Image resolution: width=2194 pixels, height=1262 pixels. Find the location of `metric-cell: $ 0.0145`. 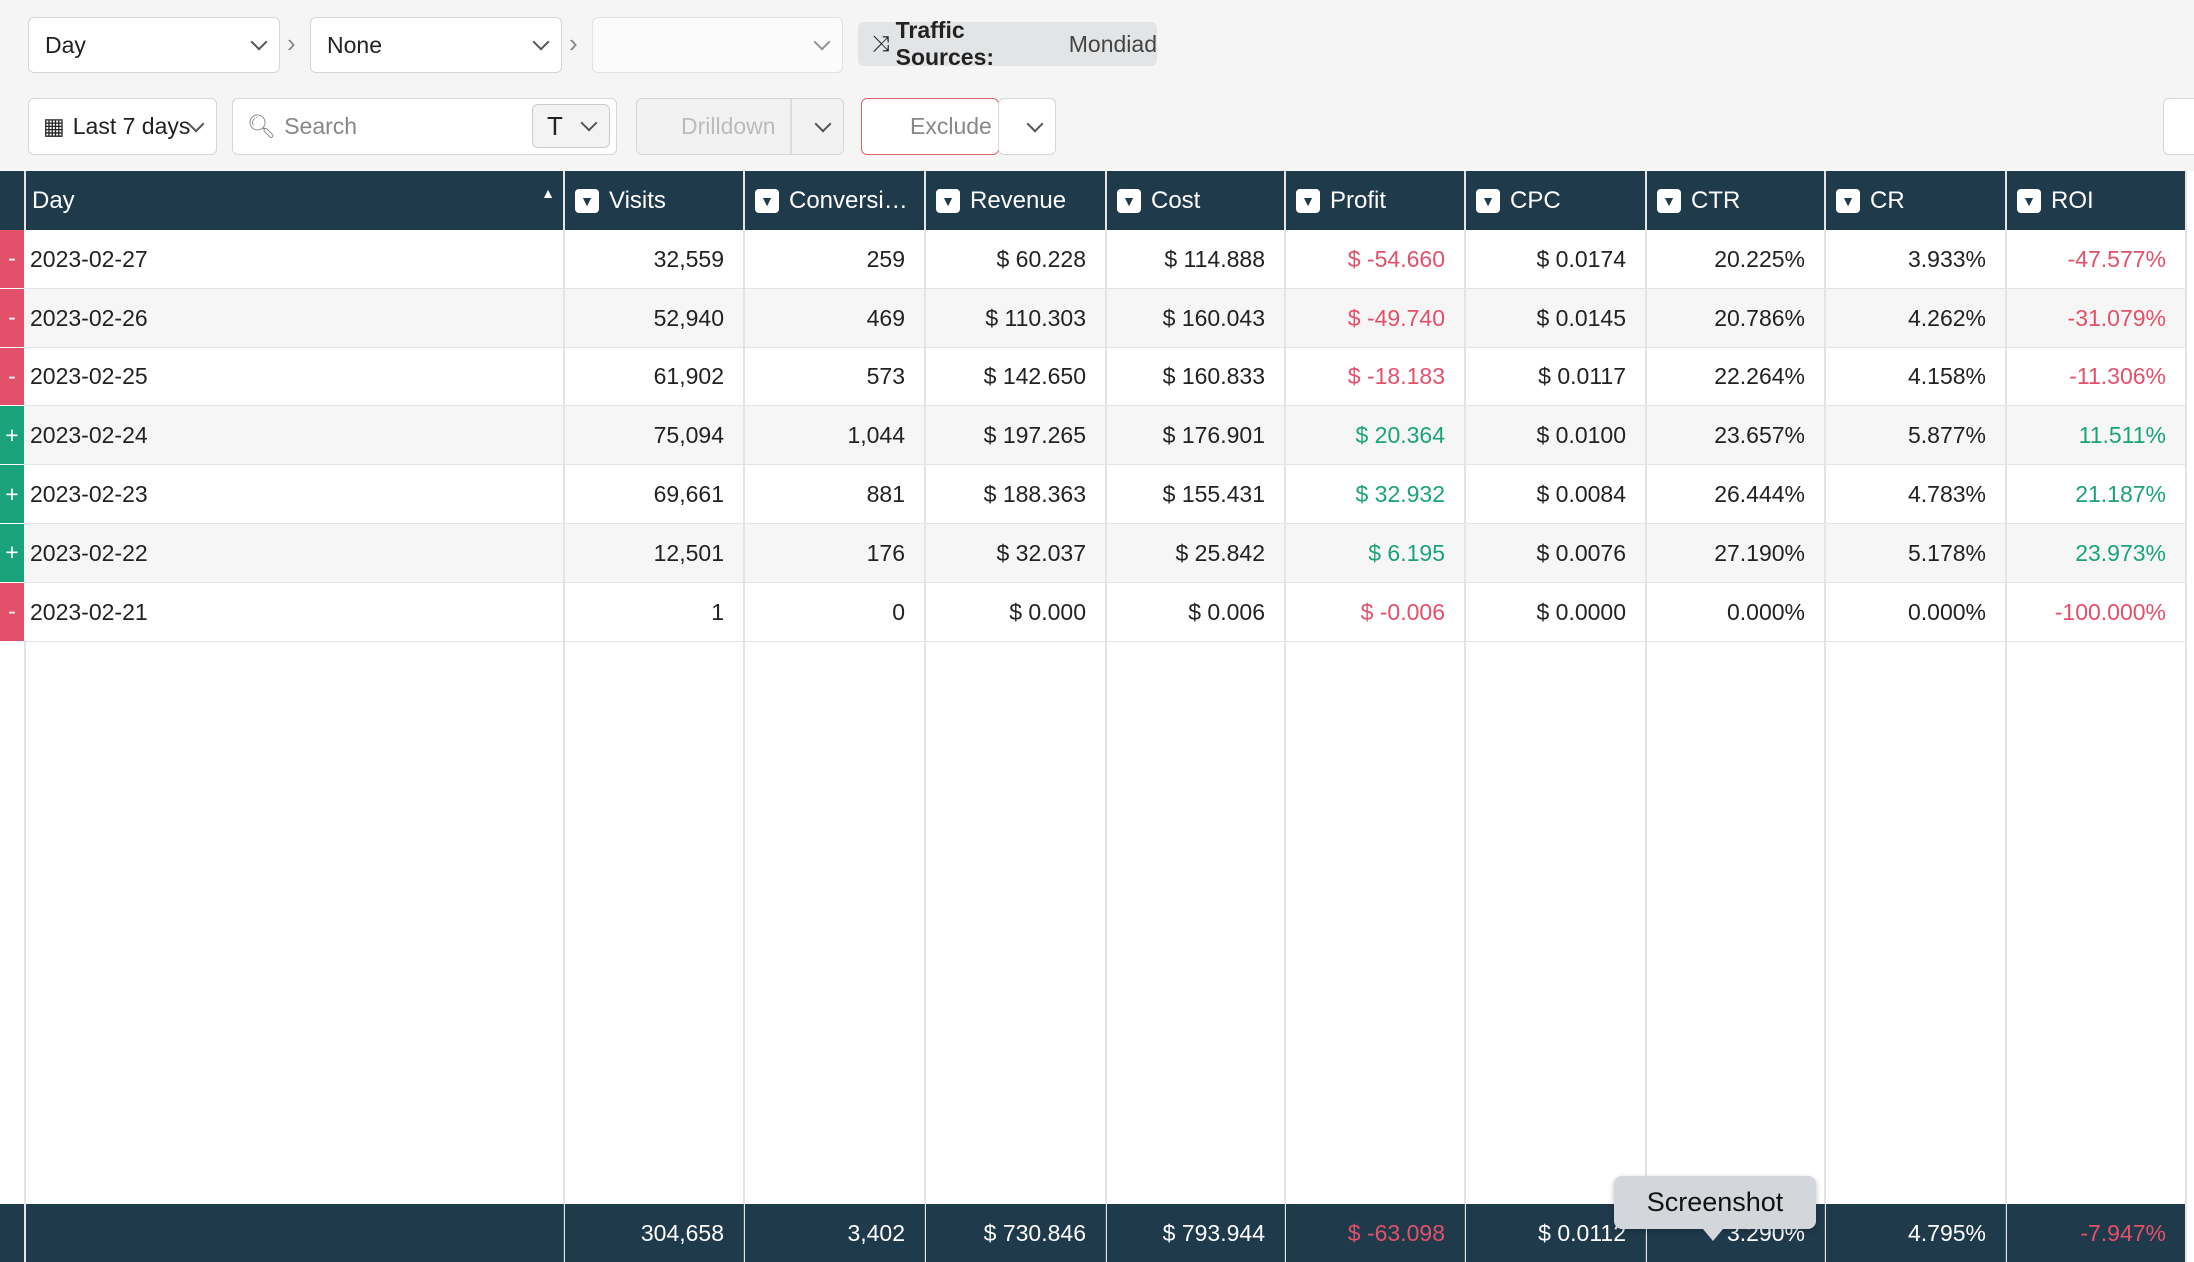

metric-cell: $ 0.0145 is located at coordinates (1581, 317).